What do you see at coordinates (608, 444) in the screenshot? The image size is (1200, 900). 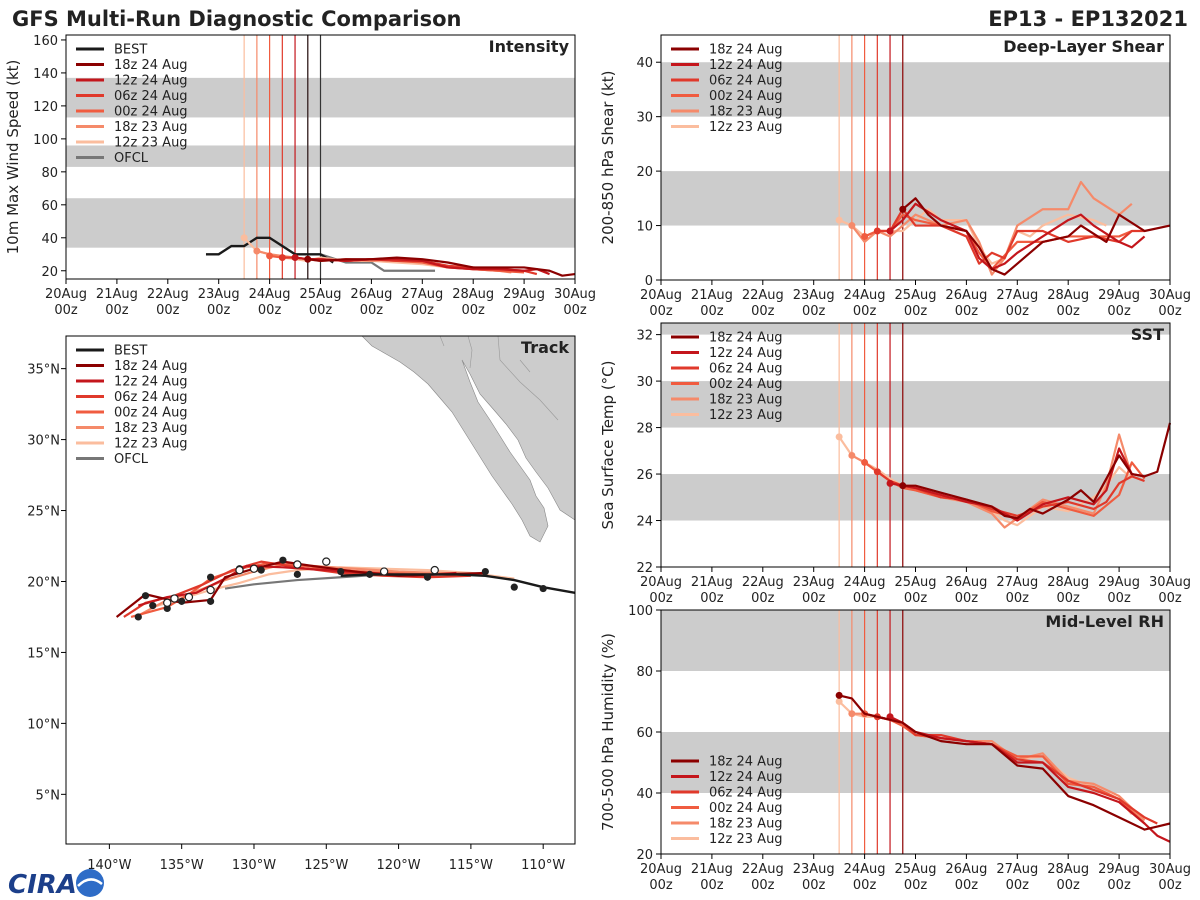 I see `y-axis-label: Sea Surface Temp (°C)` at bounding box center [608, 444].